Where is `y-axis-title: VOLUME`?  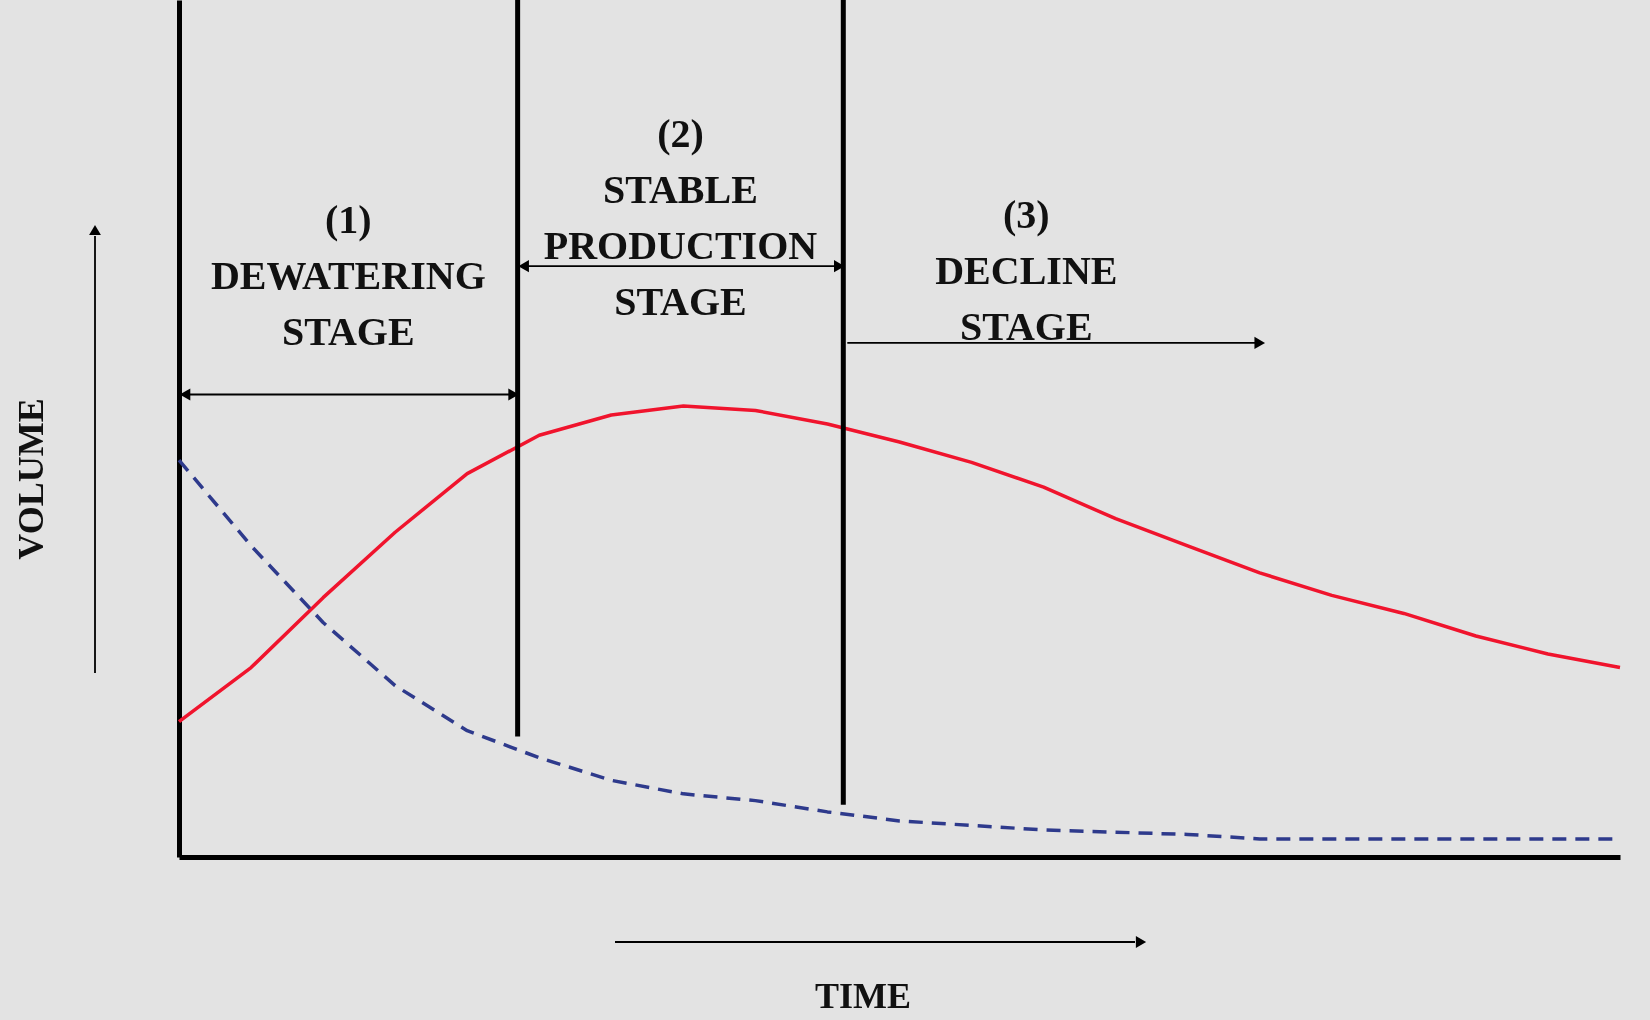
y-axis-title: VOLUME is located at coordinates (31, 479).